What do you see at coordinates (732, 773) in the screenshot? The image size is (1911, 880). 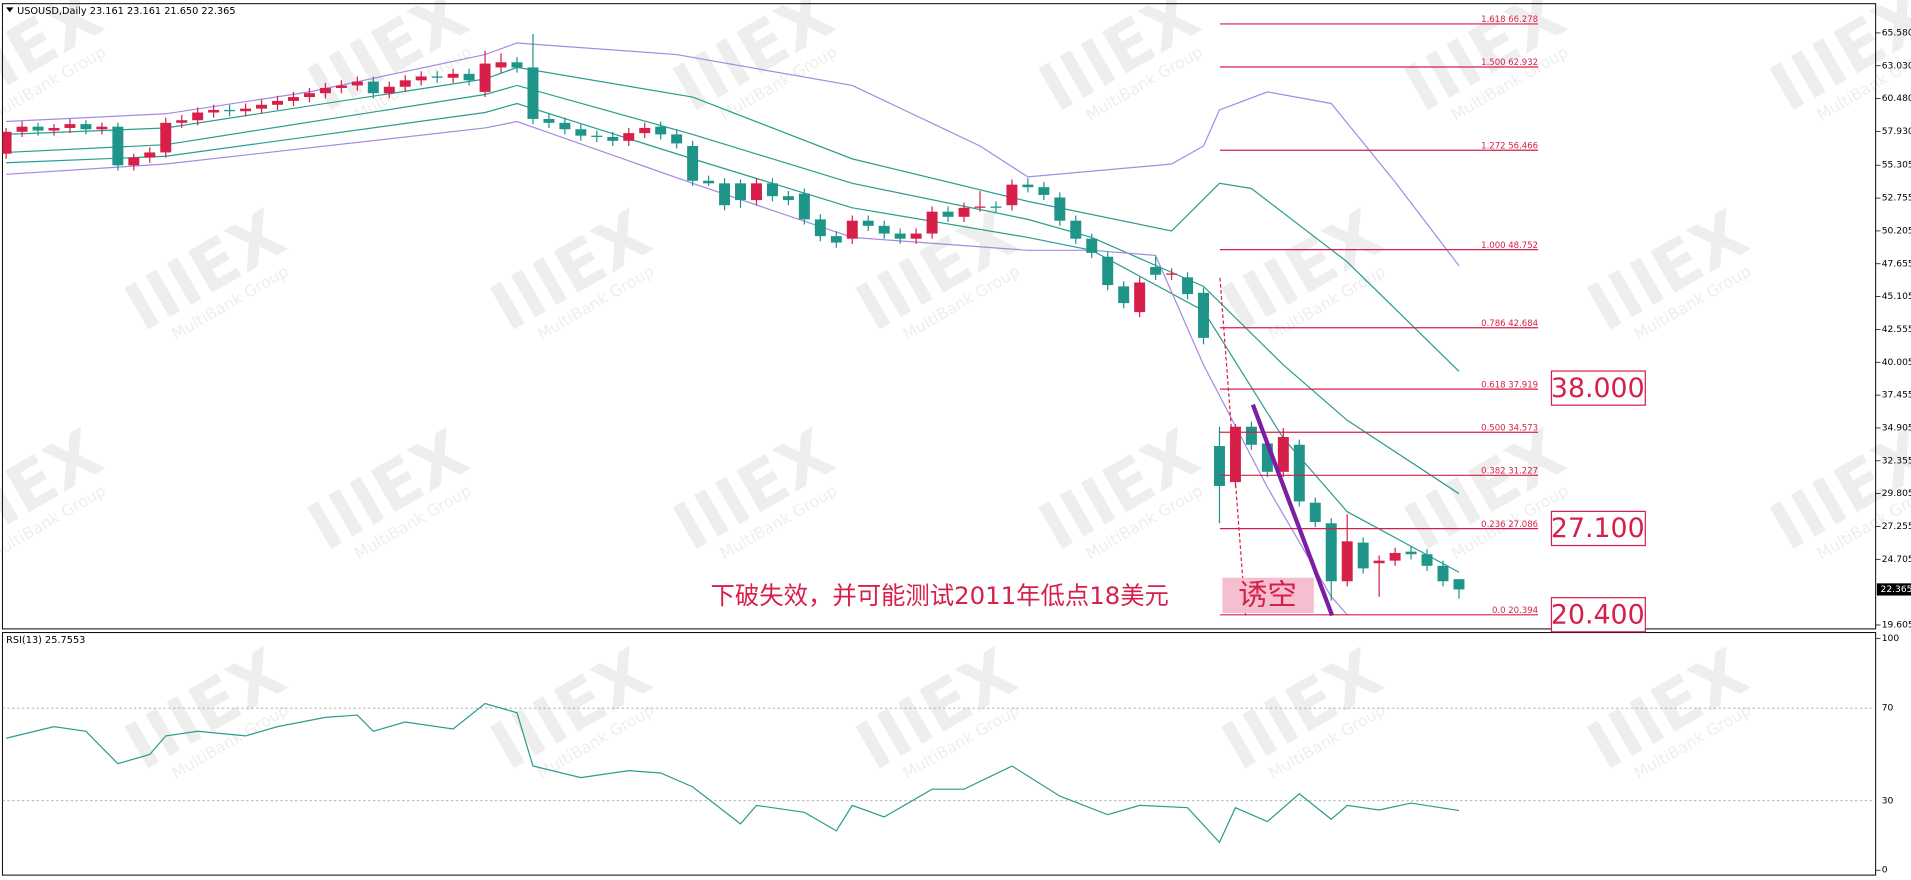 I see `rsi-line` at bounding box center [732, 773].